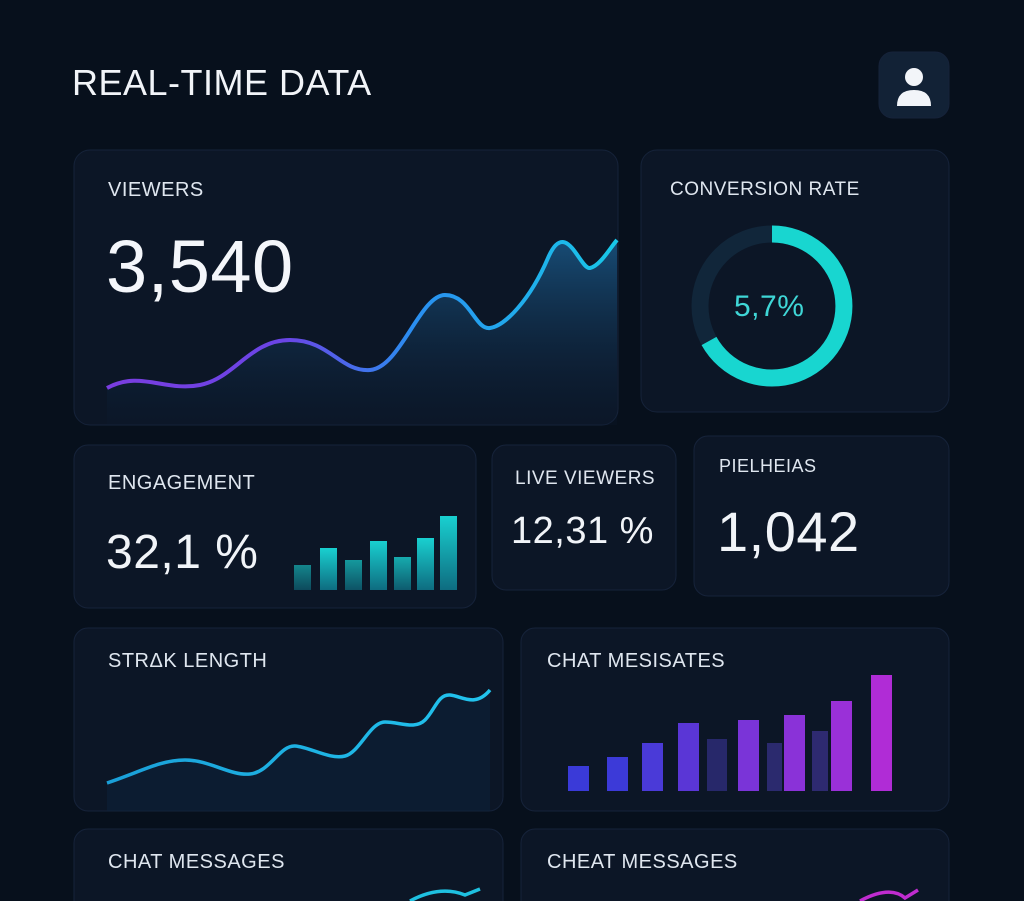 This screenshot has width=1024, height=901. I want to click on card-label: CHAT MESISATES, so click(636, 661).